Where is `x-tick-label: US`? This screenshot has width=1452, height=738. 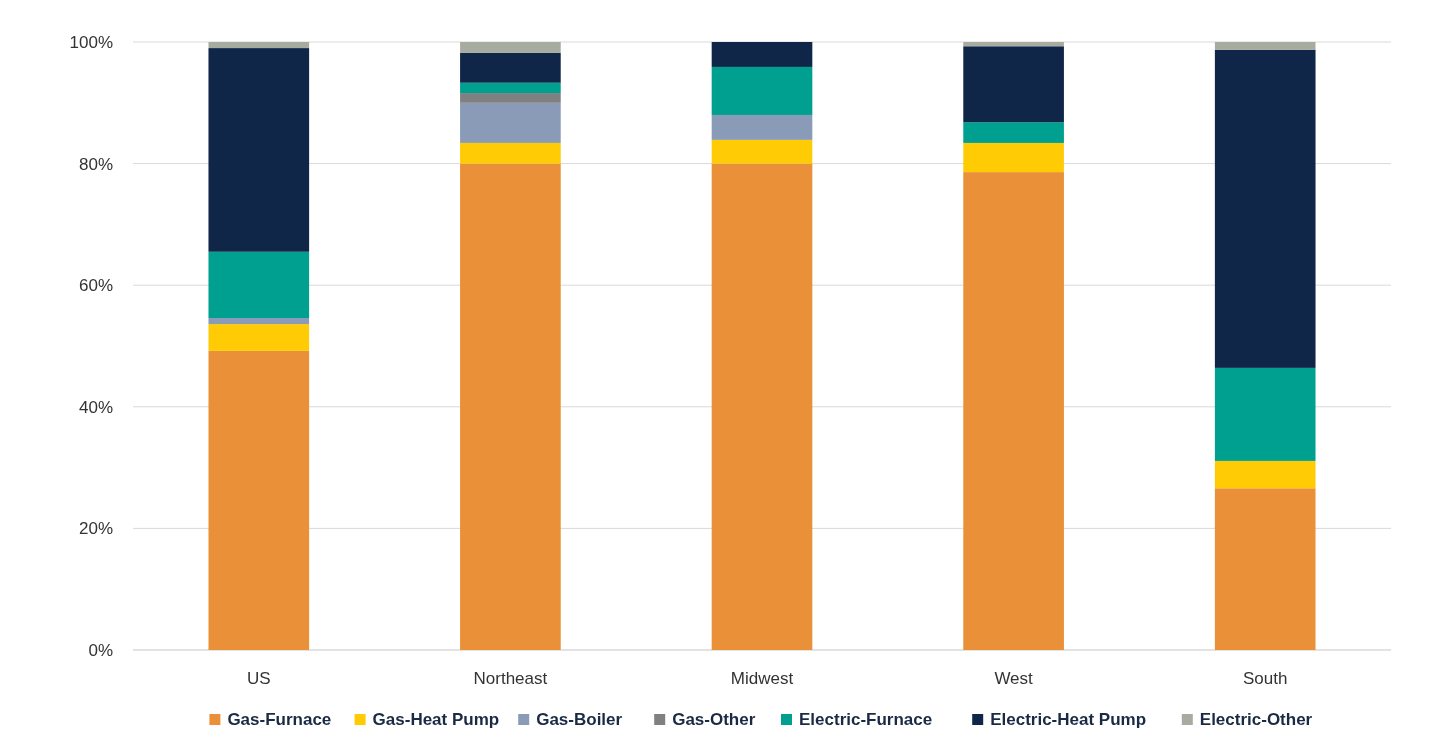 x-tick-label: US is located at coordinates (258, 678).